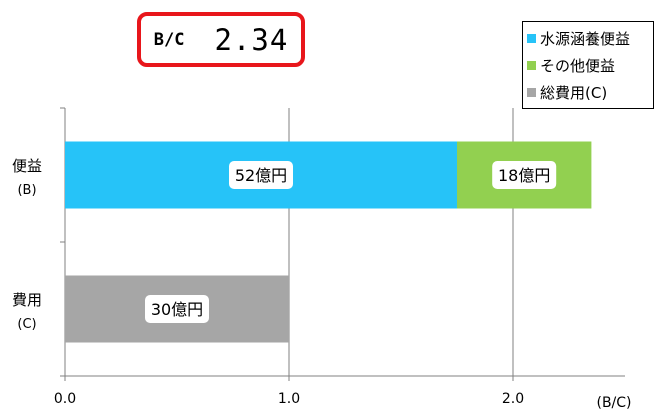 The width and height of the screenshot is (657, 412). What do you see at coordinates (27, 300) in the screenshot?
I see `category-label-1: 費用` at bounding box center [27, 300].